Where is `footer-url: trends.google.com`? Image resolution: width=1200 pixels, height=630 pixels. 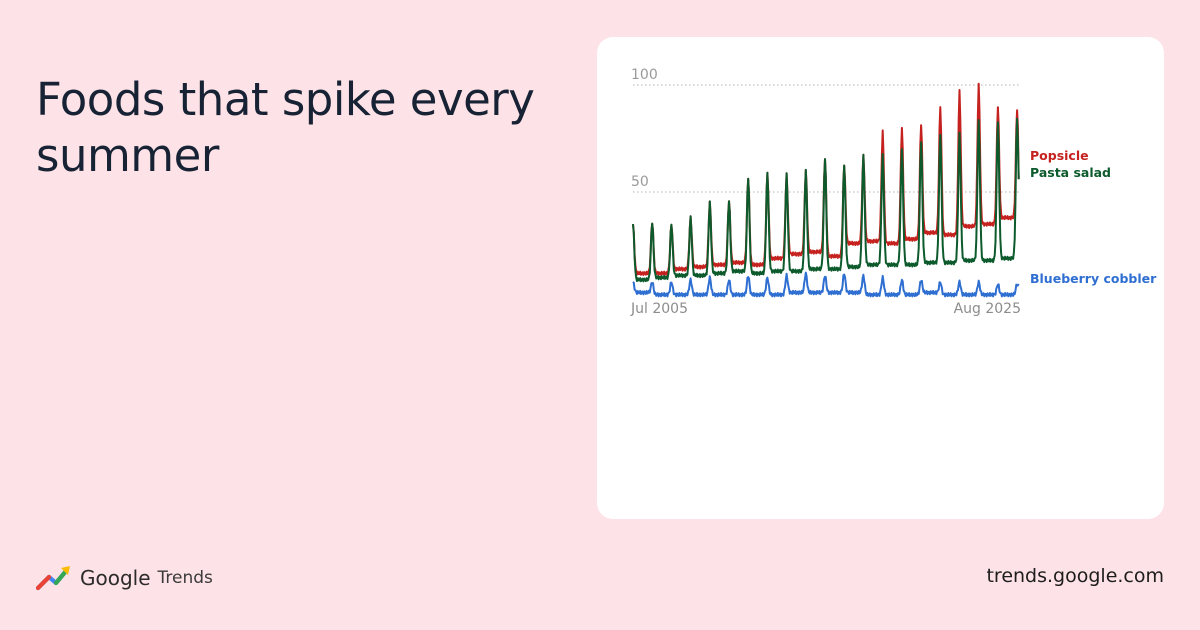
footer-url: trends.google.com is located at coordinates (1075, 576).